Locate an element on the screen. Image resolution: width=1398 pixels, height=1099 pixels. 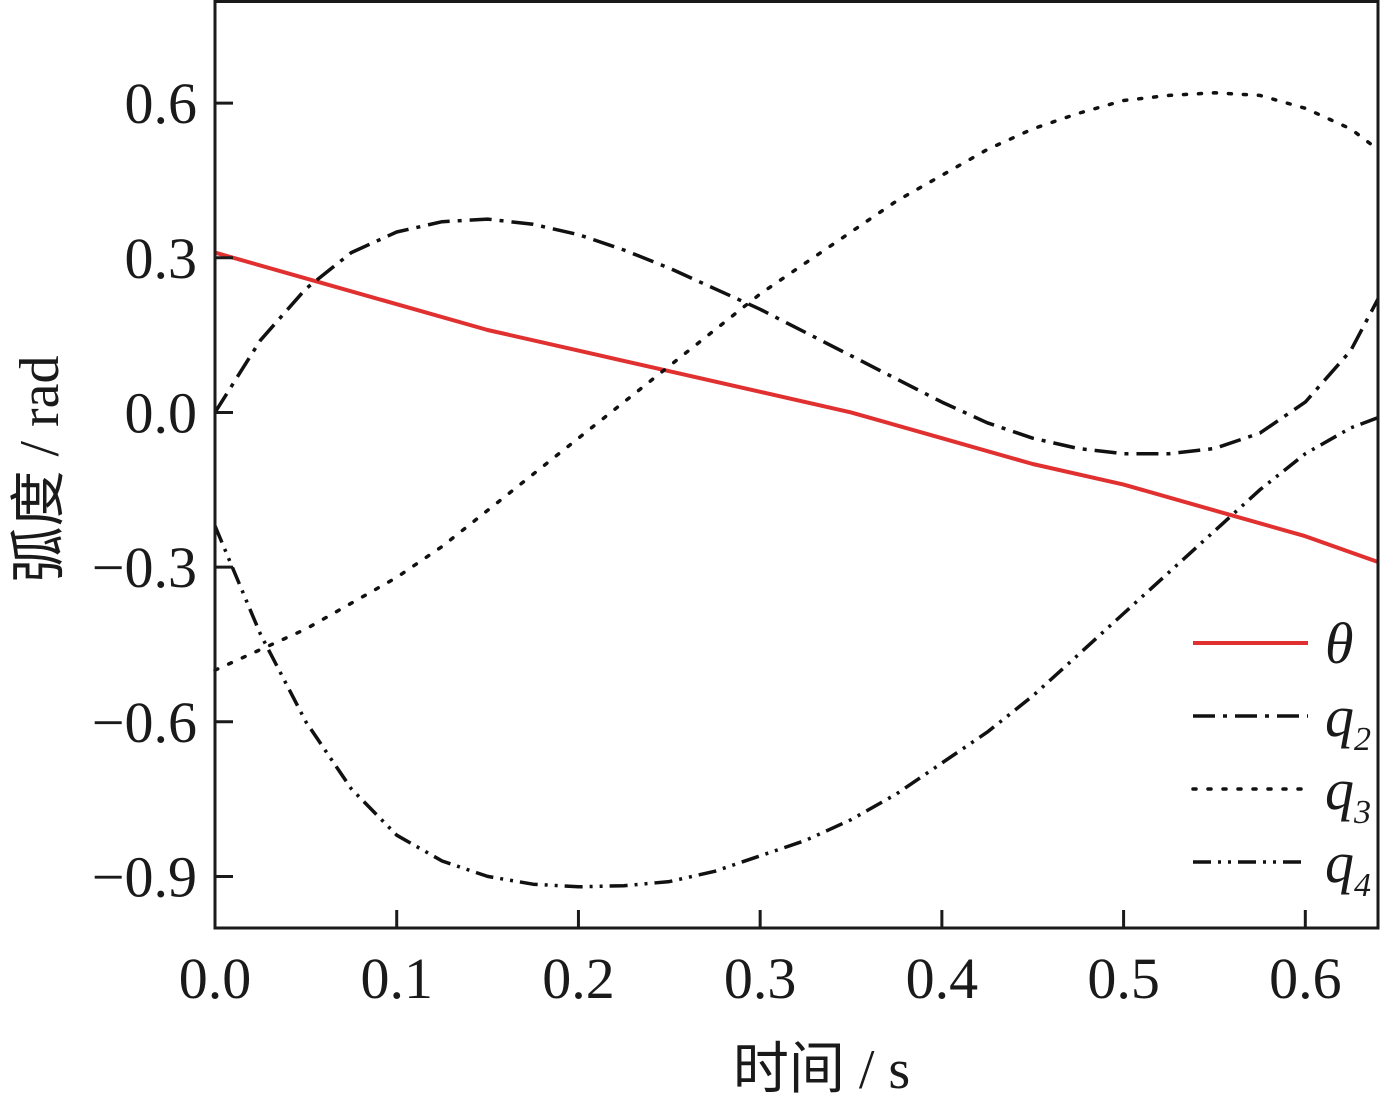
x-tick-label: 0.6 is located at coordinates (1305, 978).